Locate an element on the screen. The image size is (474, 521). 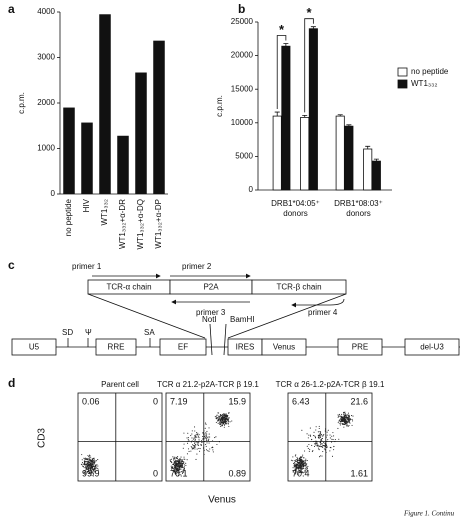
y-tick-label: 2000 is located at coordinates (46, 102).